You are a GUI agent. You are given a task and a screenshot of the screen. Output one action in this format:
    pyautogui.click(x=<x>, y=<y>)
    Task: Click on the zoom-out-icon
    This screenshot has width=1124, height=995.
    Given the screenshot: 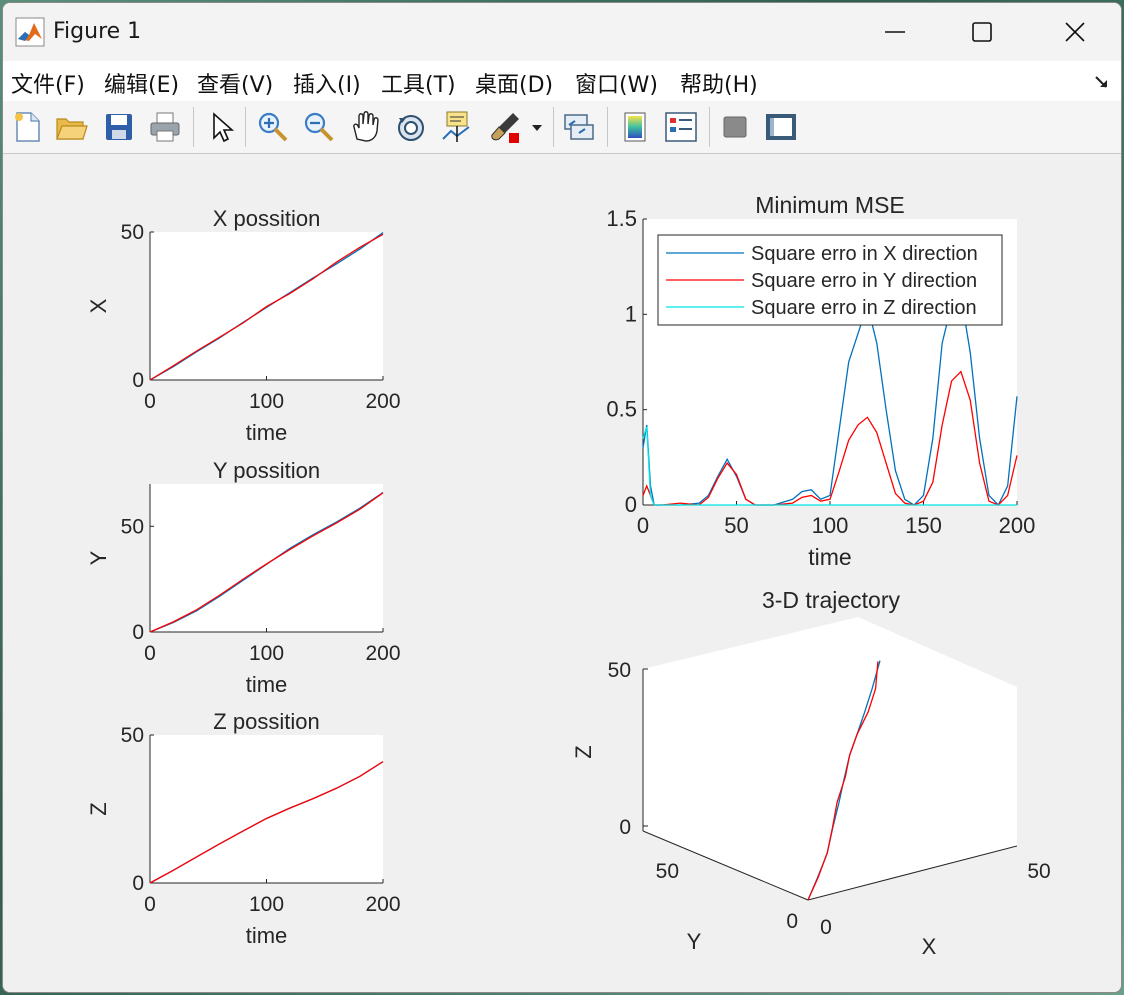 What is the action you would take?
    pyautogui.click(x=319, y=127)
    